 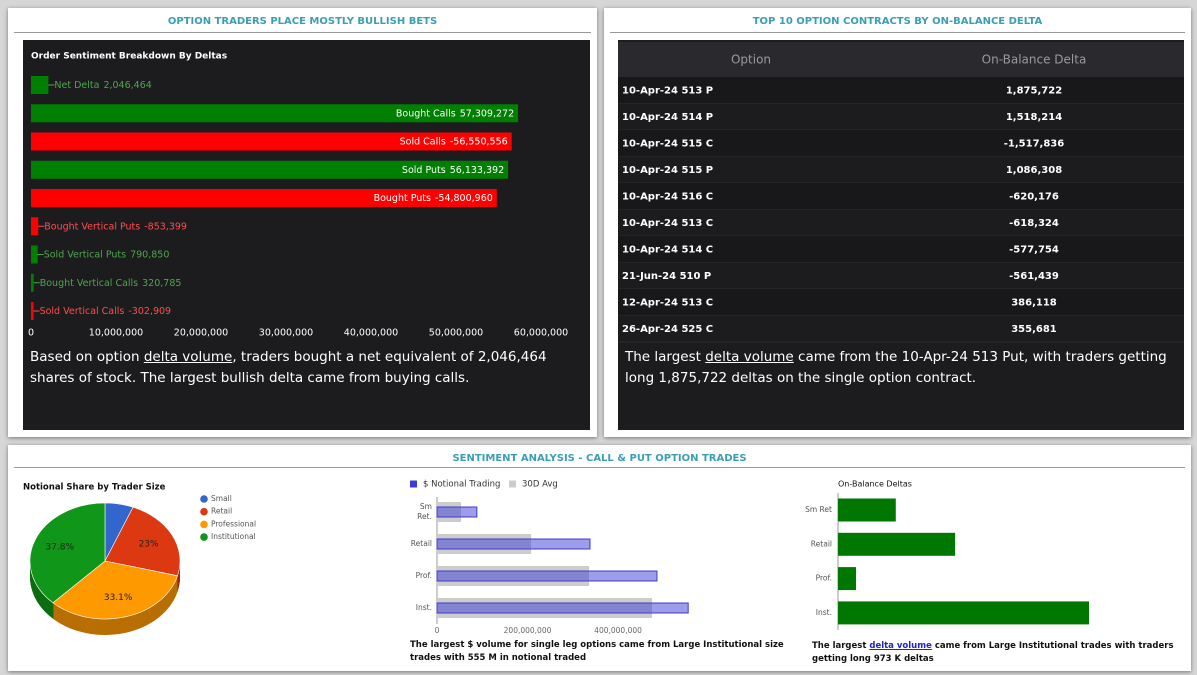 What do you see at coordinates (371, 333) in the screenshot?
I see `x-tick-label: 40,000,000` at bounding box center [371, 333].